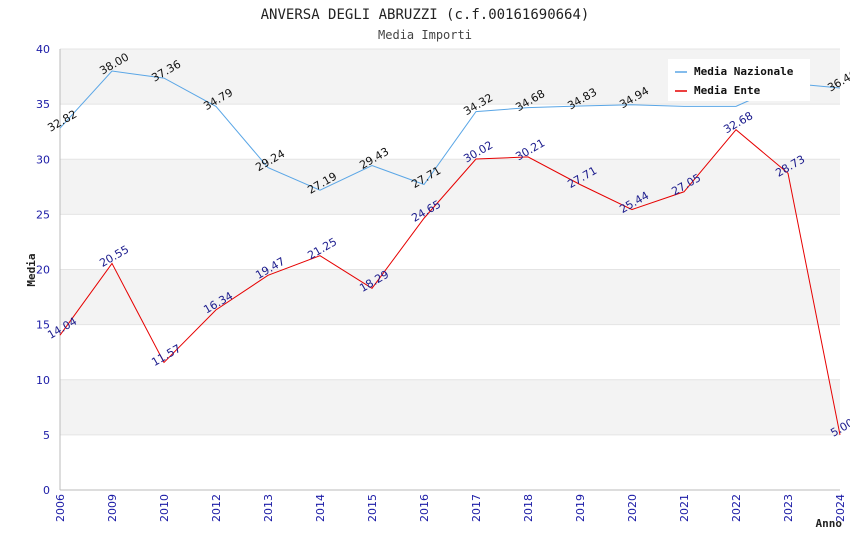 This screenshot has height=550, width=850. Describe the element at coordinates (840, 508) in the screenshot. I see `x-tick-label: 2024` at that location.